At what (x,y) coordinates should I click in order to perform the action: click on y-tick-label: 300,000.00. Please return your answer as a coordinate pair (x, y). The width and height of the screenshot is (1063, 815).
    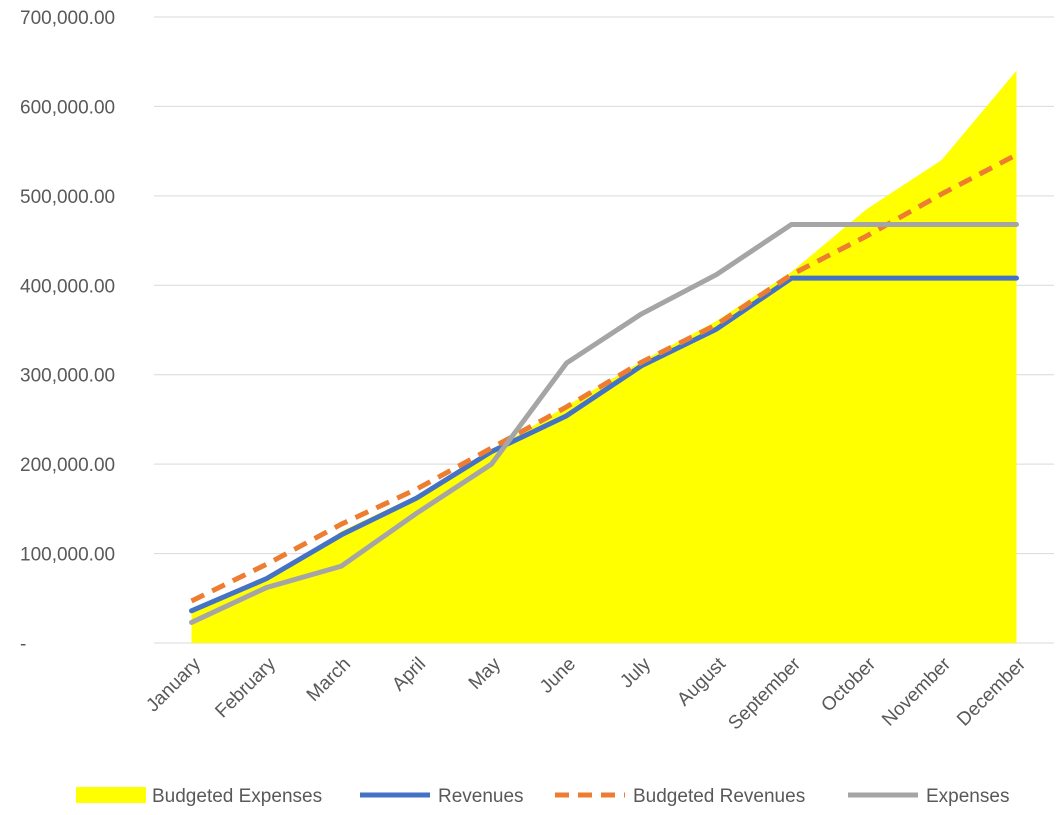
    Looking at the image, I should click on (67, 376).